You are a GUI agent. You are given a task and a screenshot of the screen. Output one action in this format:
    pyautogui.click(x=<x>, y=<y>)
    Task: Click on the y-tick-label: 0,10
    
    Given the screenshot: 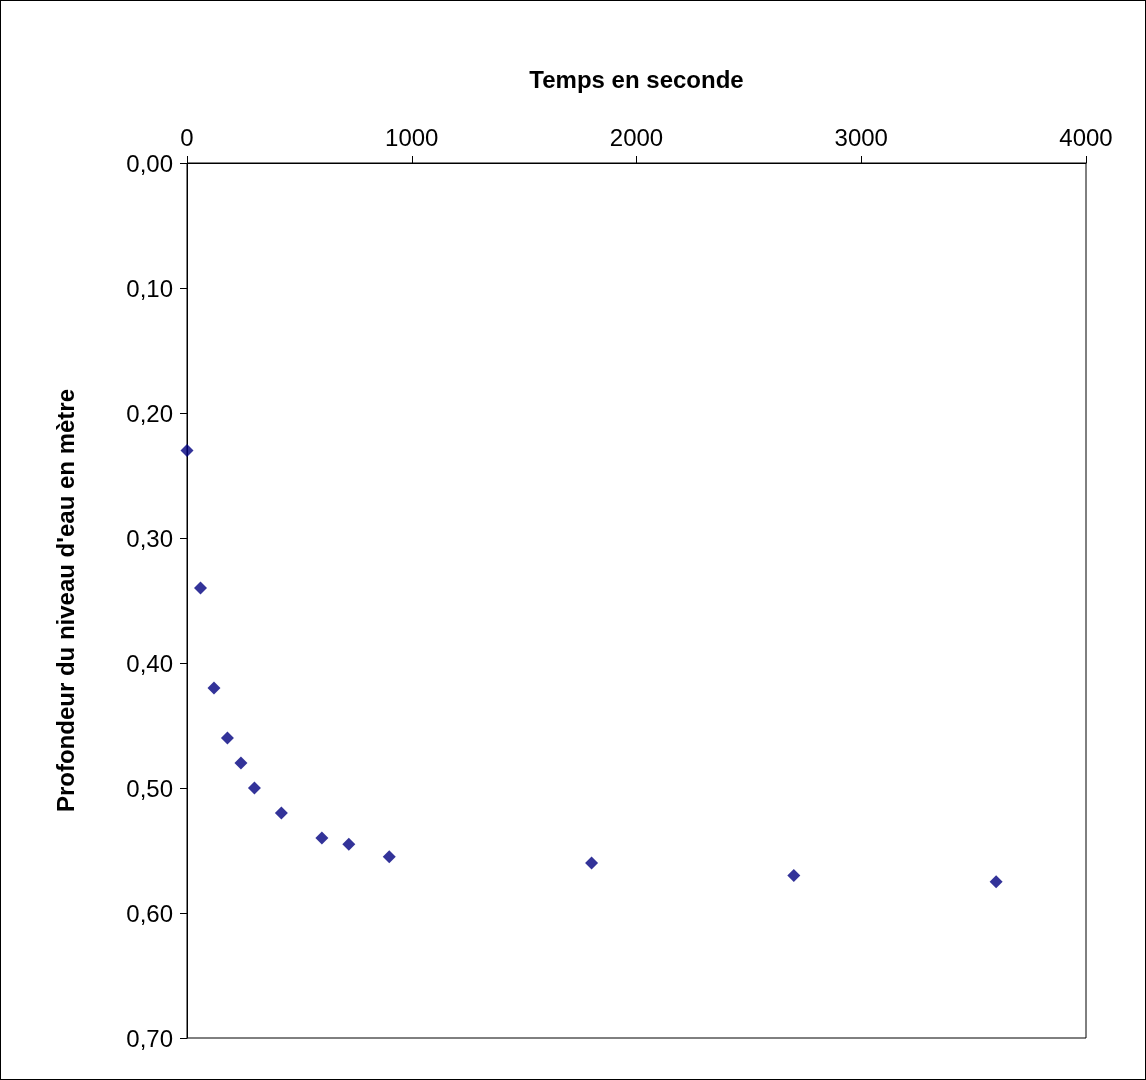 What is the action you would take?
    pyautogui.click(x=149, y=288)
    